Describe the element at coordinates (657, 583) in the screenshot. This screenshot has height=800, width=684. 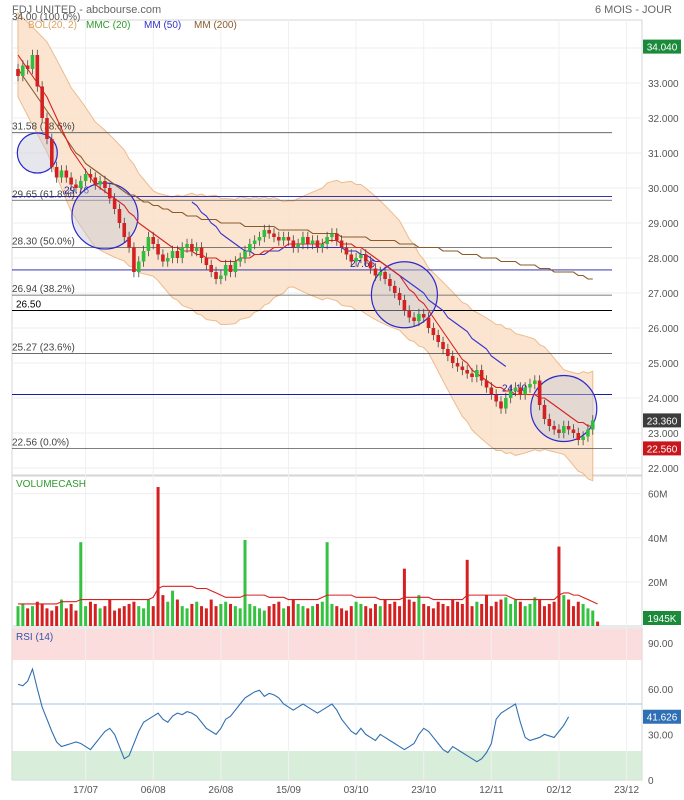
I see `volume-tick-label: 20M` at that location.